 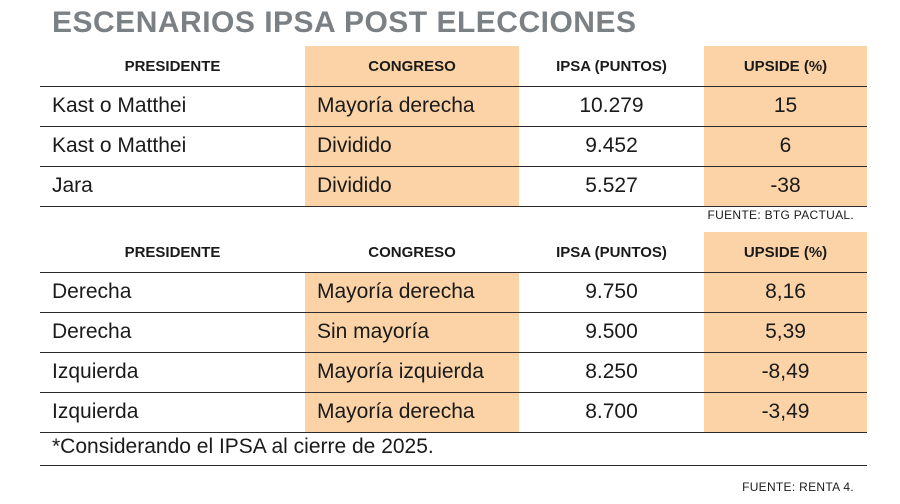 What do you see at coordinates (344, 22) in the screenshot?
I see `page-title: ESCENARIOS IPSA POST ELECCIONES` at bounding box center [344, 22].